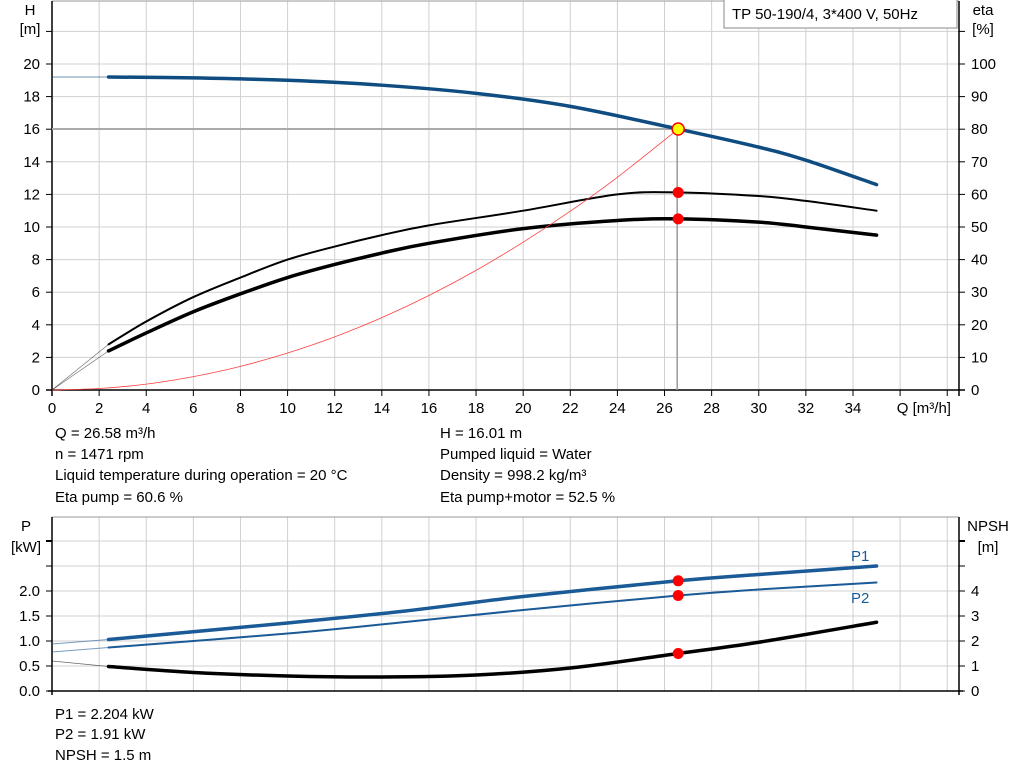 This screenshot has height=781, width=1024. I want to click on x-tick-label: 14, so click(381, 408).